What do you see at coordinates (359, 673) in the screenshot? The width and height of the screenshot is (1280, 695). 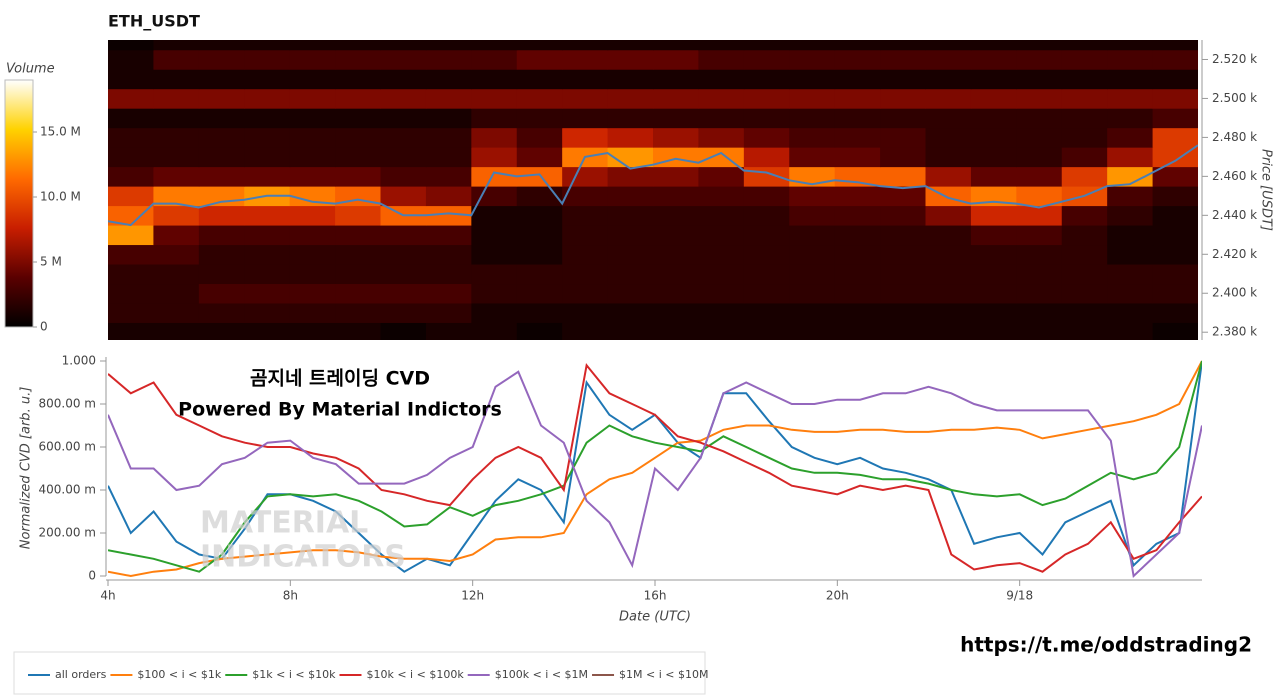 I see `legend-box` at bounding box center [359, 673].